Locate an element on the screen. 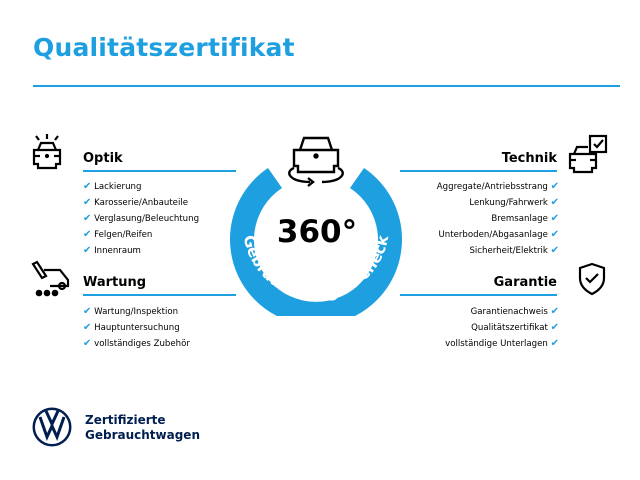 The width and height of the screenshot is (640, 480). list-item: ✔ Felgen/Reifen is located at coordinates (141, 235).